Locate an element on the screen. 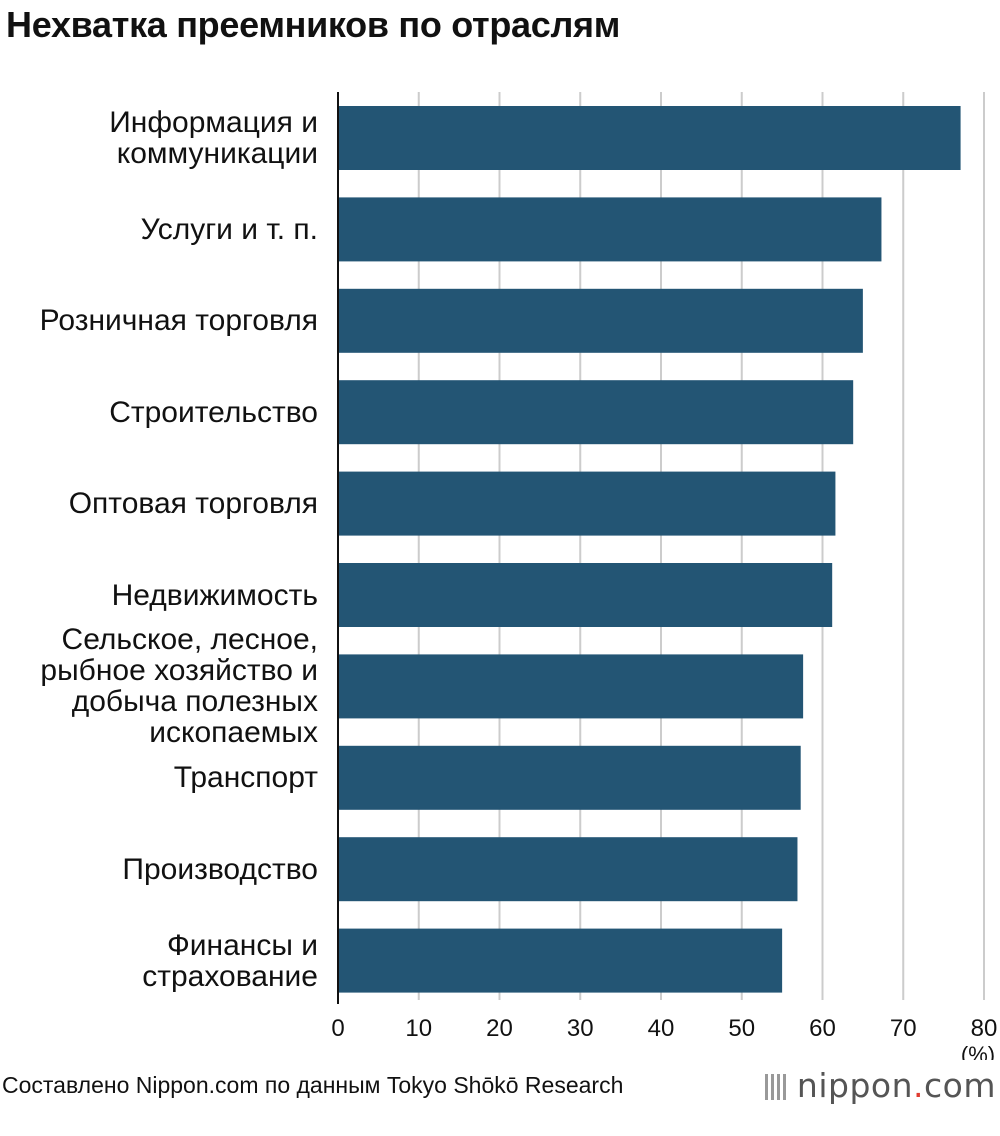 The height and width of the screenshot is (1136, 1000). x-tick-label: 20 is located at coordinates (499, 1028).